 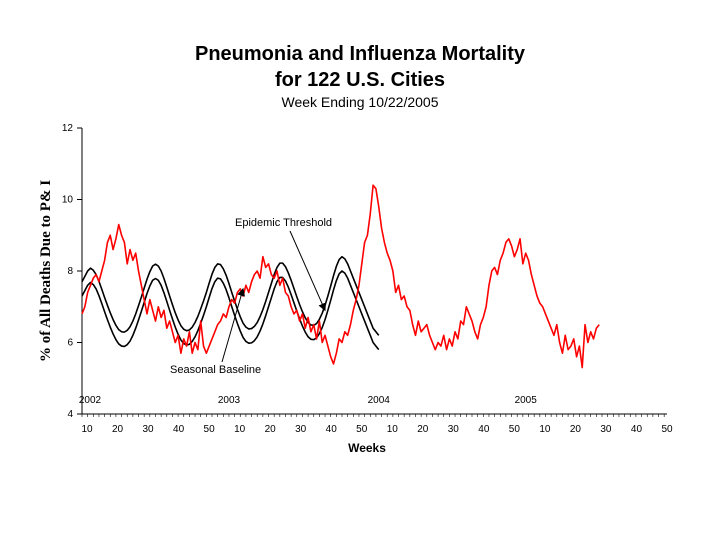 What do you see at coordinates (46, 271) in the screenshot?
I see `y-axis-label: % of All Deaths Due to P& I` at bounding box center [46, 271].